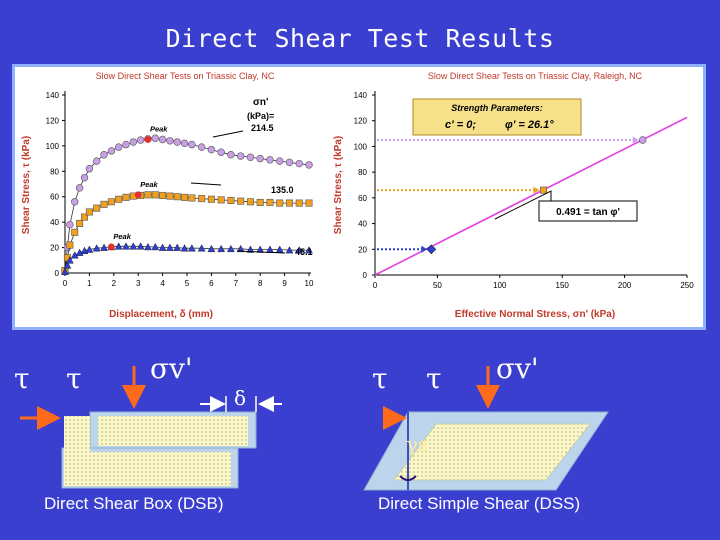 The height and width of the screenshot is (540, 720). I want to click on chart1-series-label: 45.1, so click(304, 252).